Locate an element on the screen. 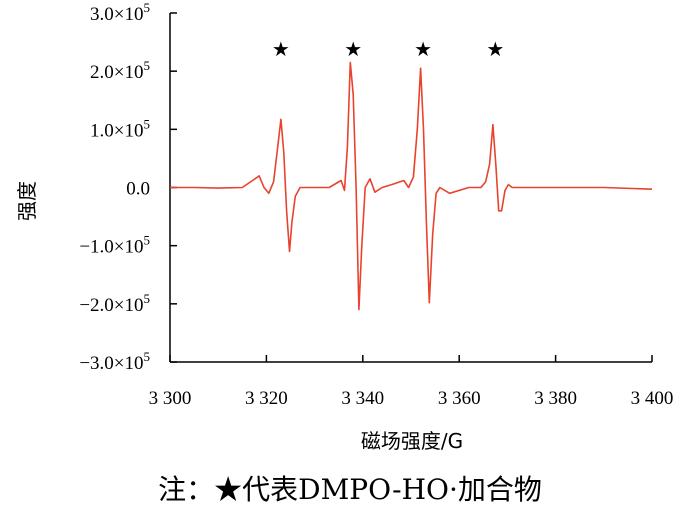 The width and height of the screenshot is (700, 514). footnote-prefix: 注： is located at coordinates (186, 489).